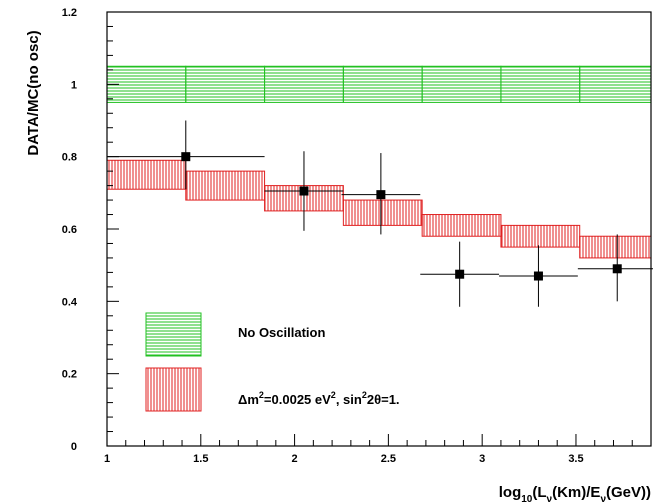  Describe the element at coordinates (70, 302) in the screenshot. I see `y-tick-label: 0.4` at that location.